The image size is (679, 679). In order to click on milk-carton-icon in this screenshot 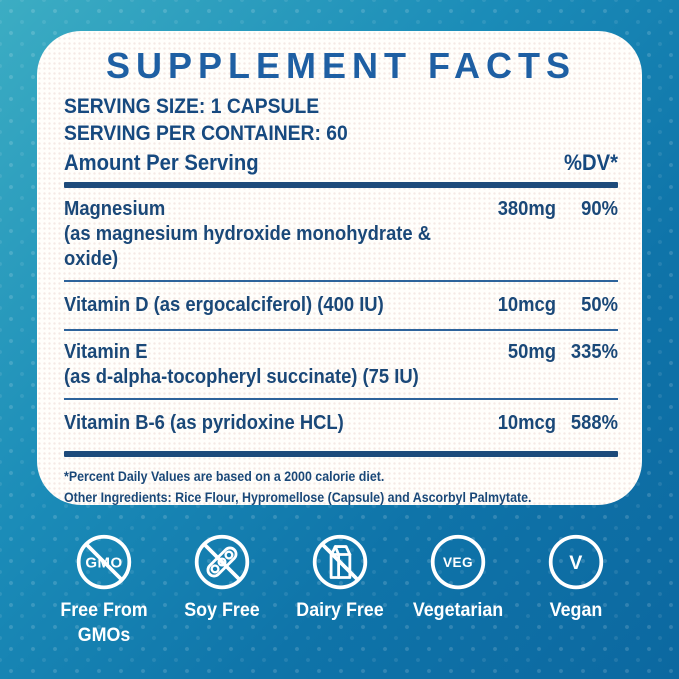, I will do `click(340, 562)`.